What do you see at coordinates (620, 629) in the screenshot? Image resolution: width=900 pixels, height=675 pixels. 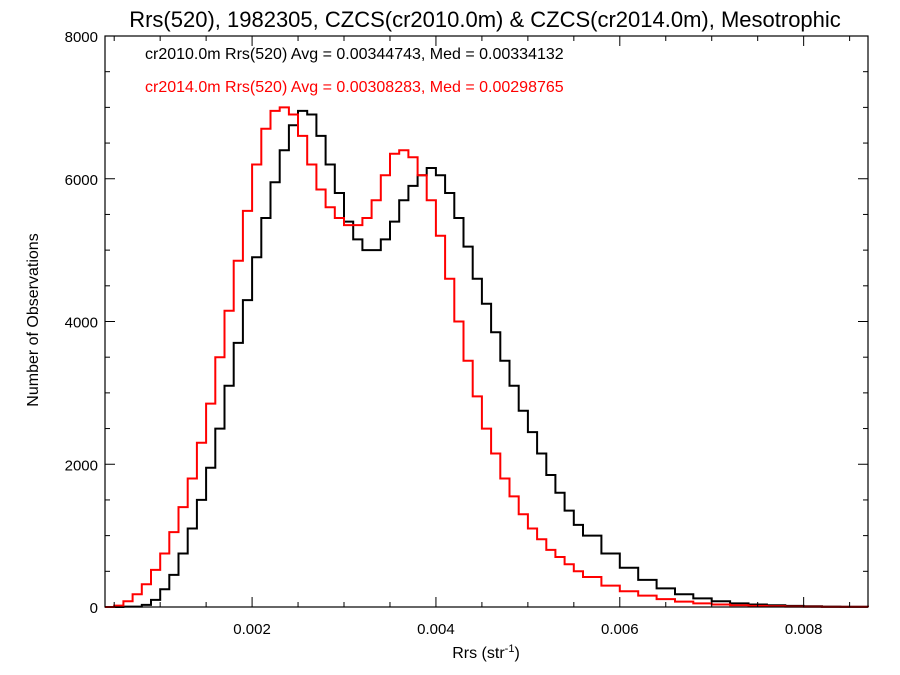 I see `x-tick-label: 0.006` at bounding box center [620, 629].